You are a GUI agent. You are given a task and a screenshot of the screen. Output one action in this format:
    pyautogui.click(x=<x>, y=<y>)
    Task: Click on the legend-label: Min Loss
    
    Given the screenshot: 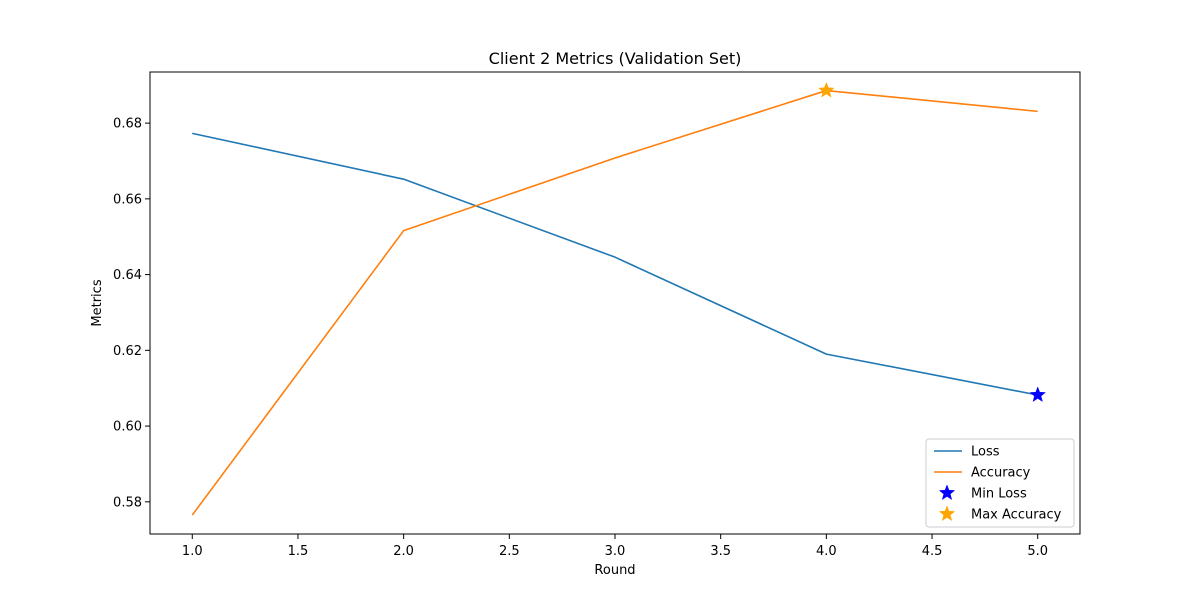 What is the action you would take?
    pyautogui.click(x=999, y=494)
    